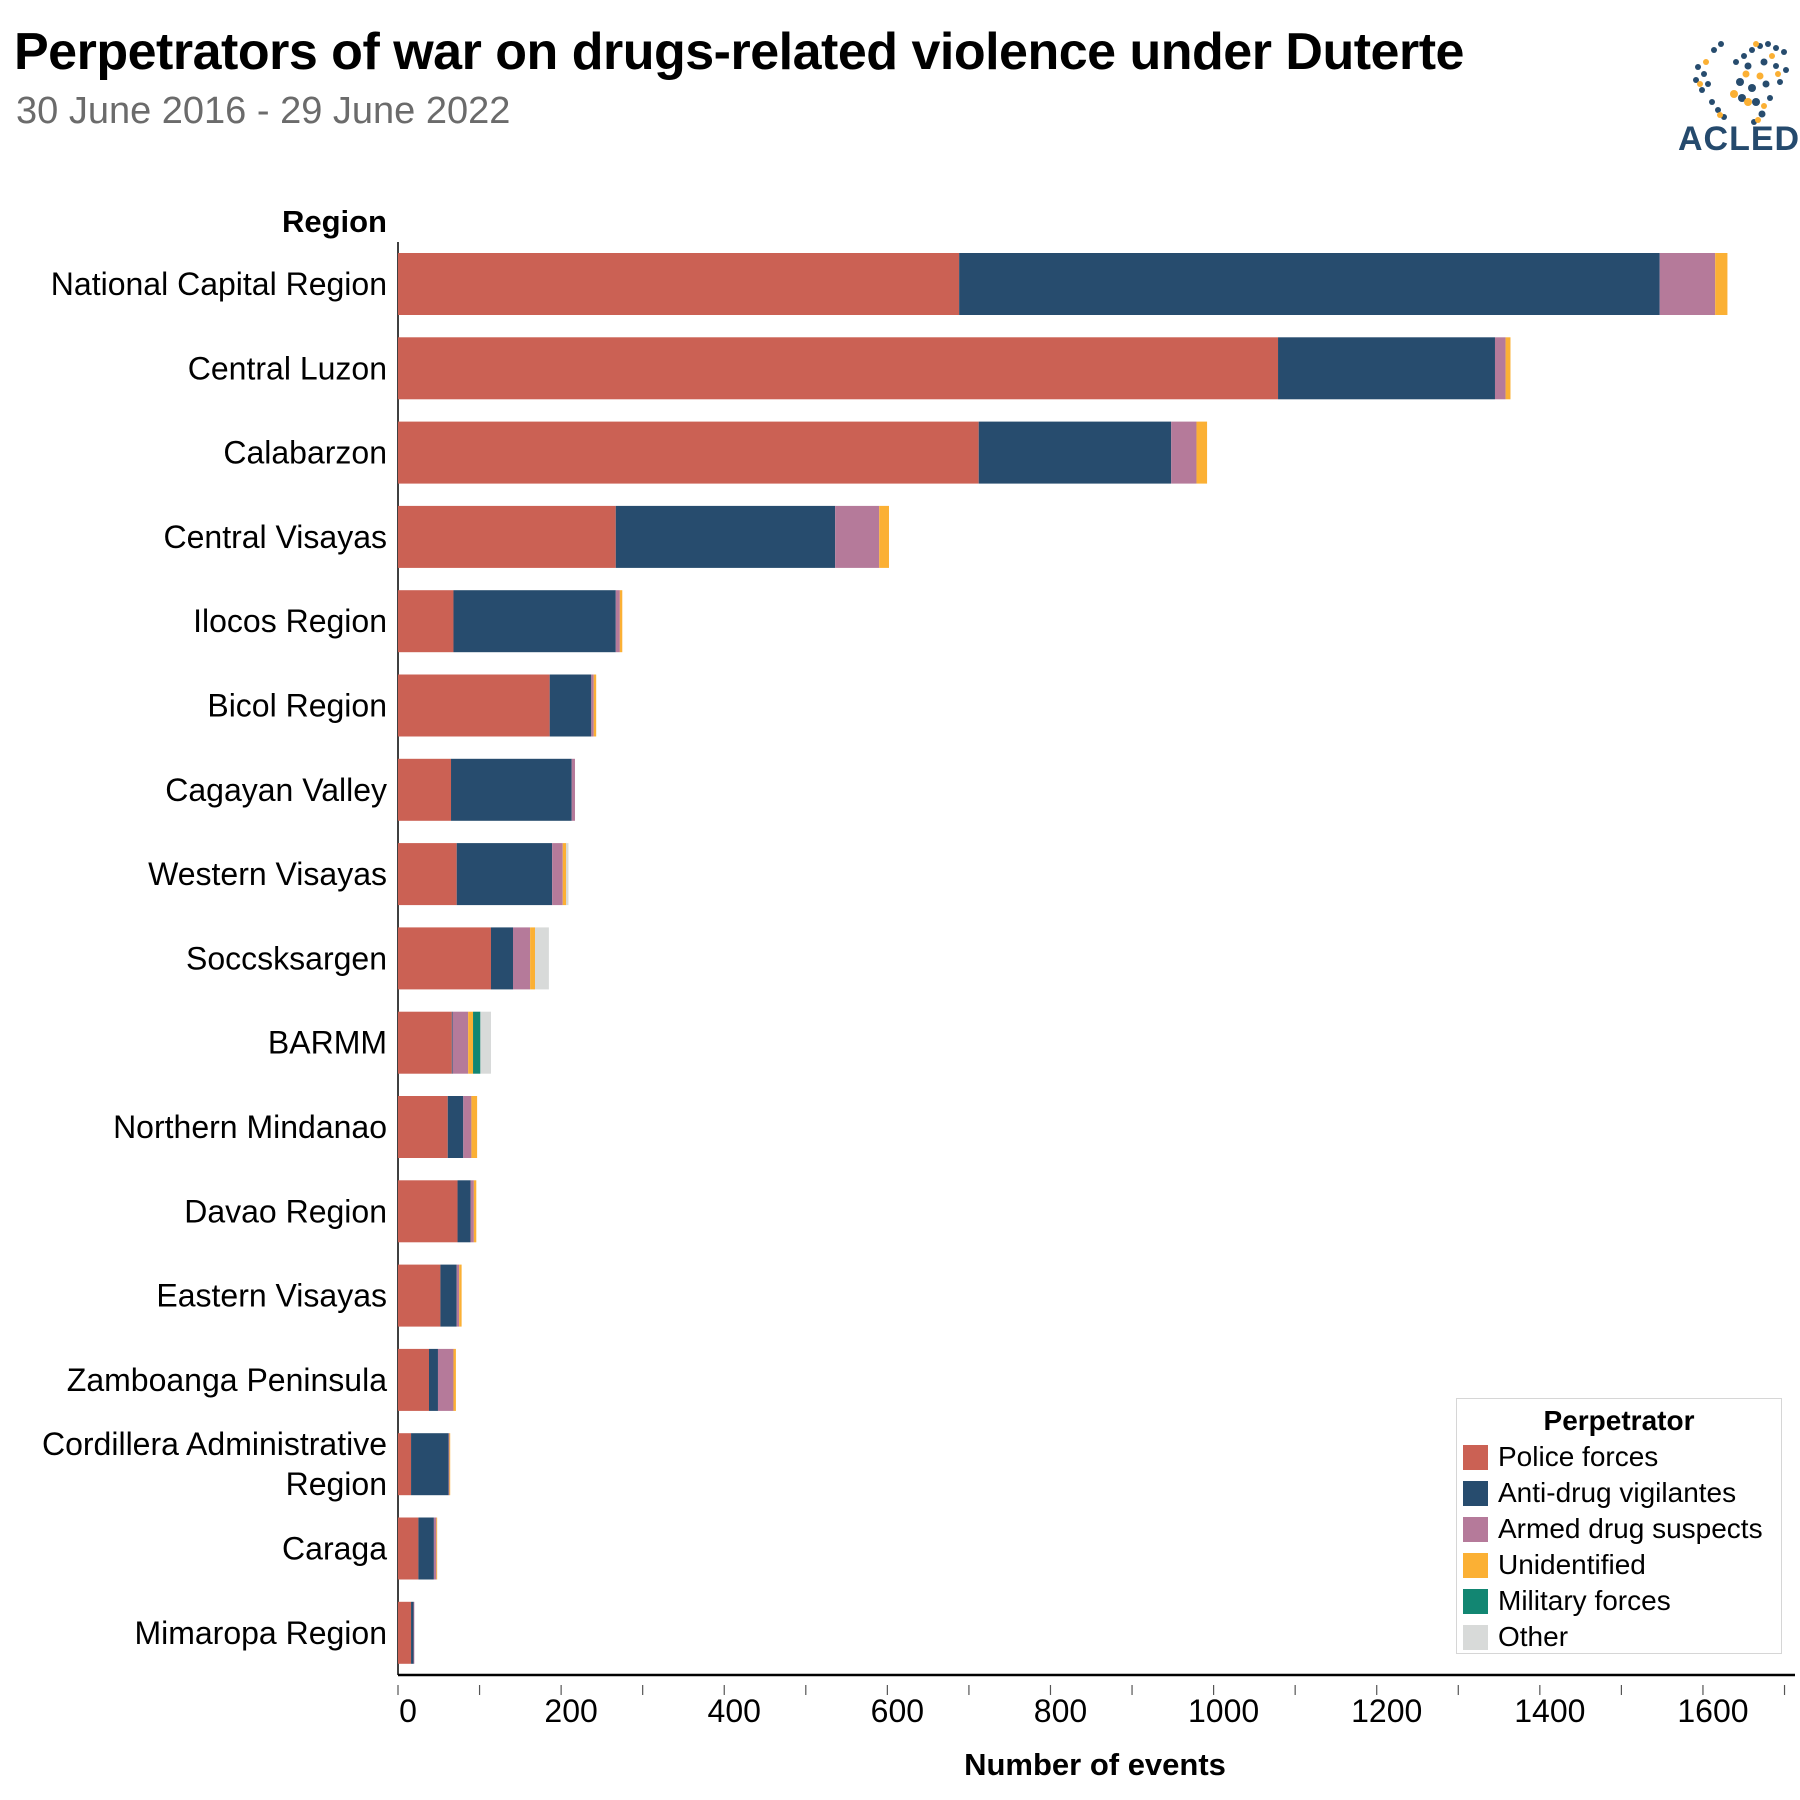  What do you see at coordinates (267, 874) in the screenshot?
I see `category-label: Western Visayas` at bounding box center [267, 874].